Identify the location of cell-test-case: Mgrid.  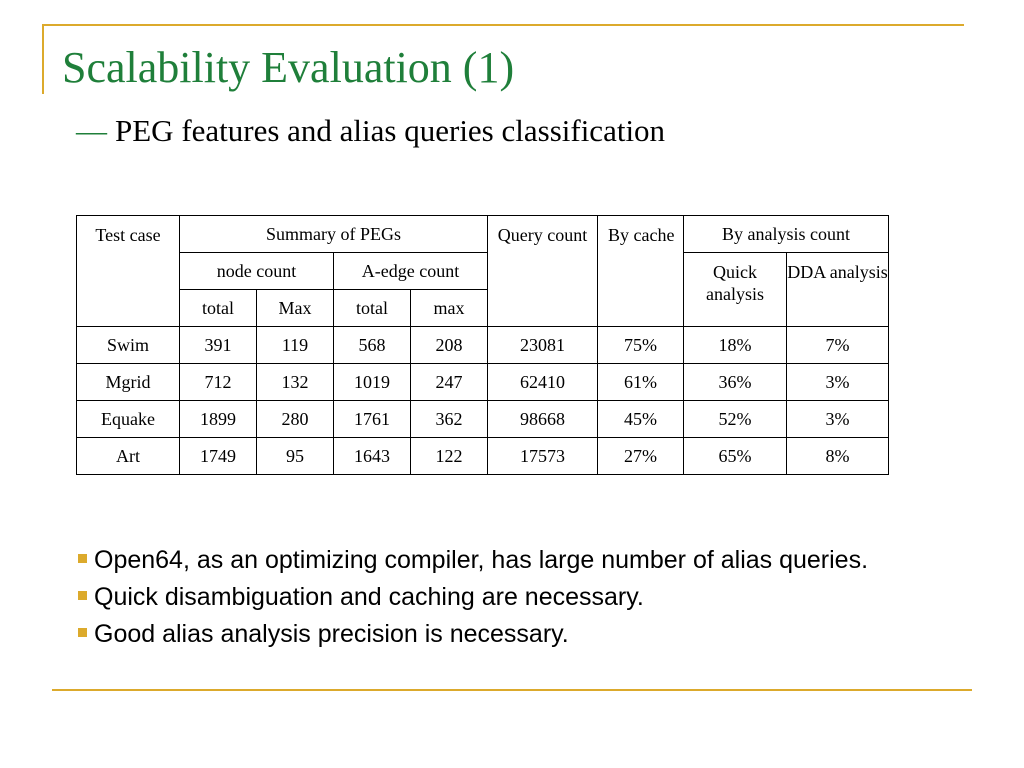
(128, 382).